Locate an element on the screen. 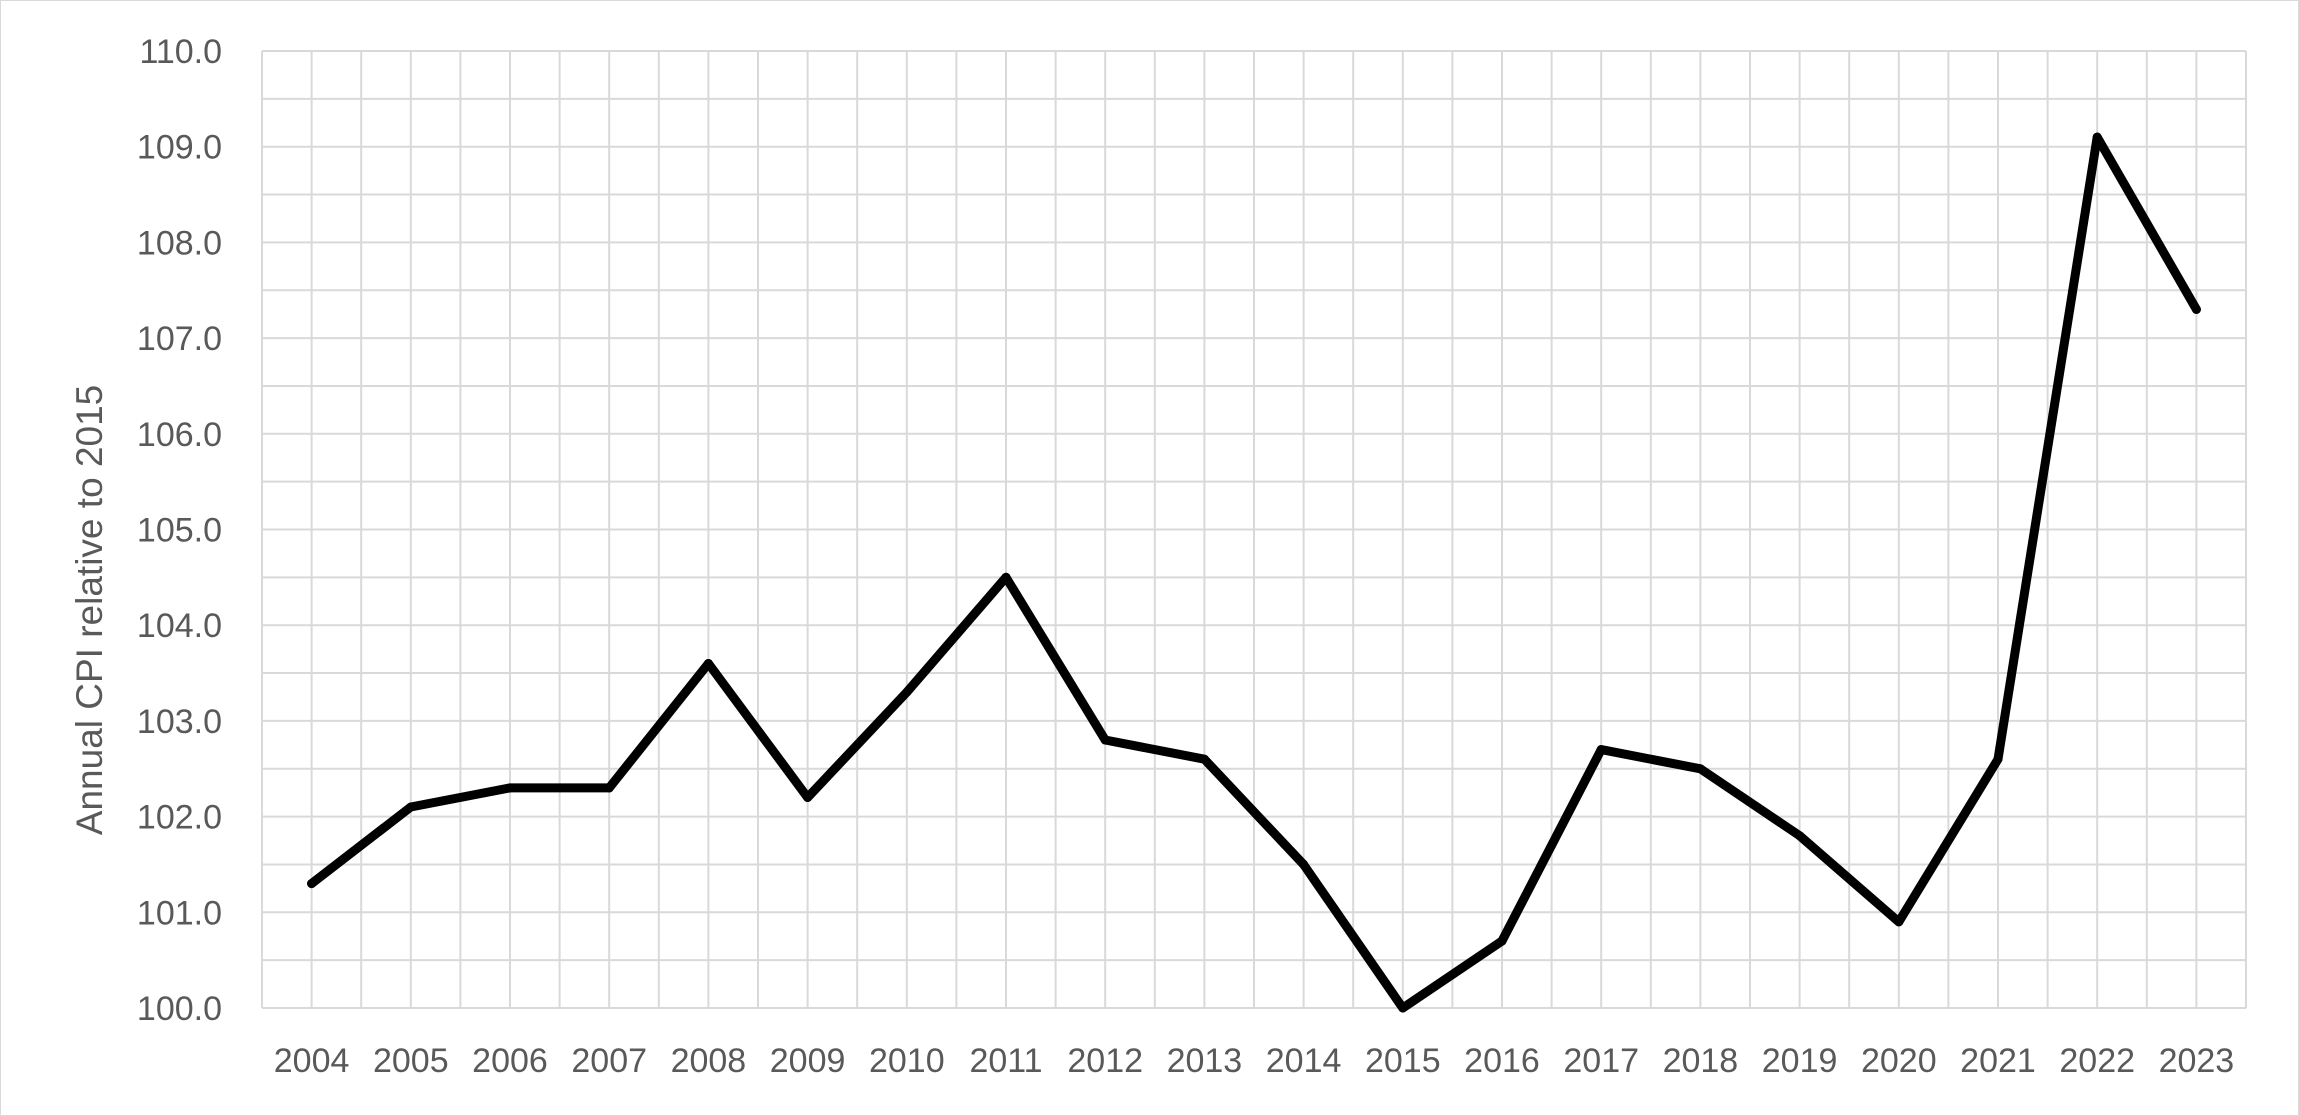 Image resolution: width=2299 pixels, height=1116 pixels. y-tick-label: 109.0 is located at coordinates (179, 148).